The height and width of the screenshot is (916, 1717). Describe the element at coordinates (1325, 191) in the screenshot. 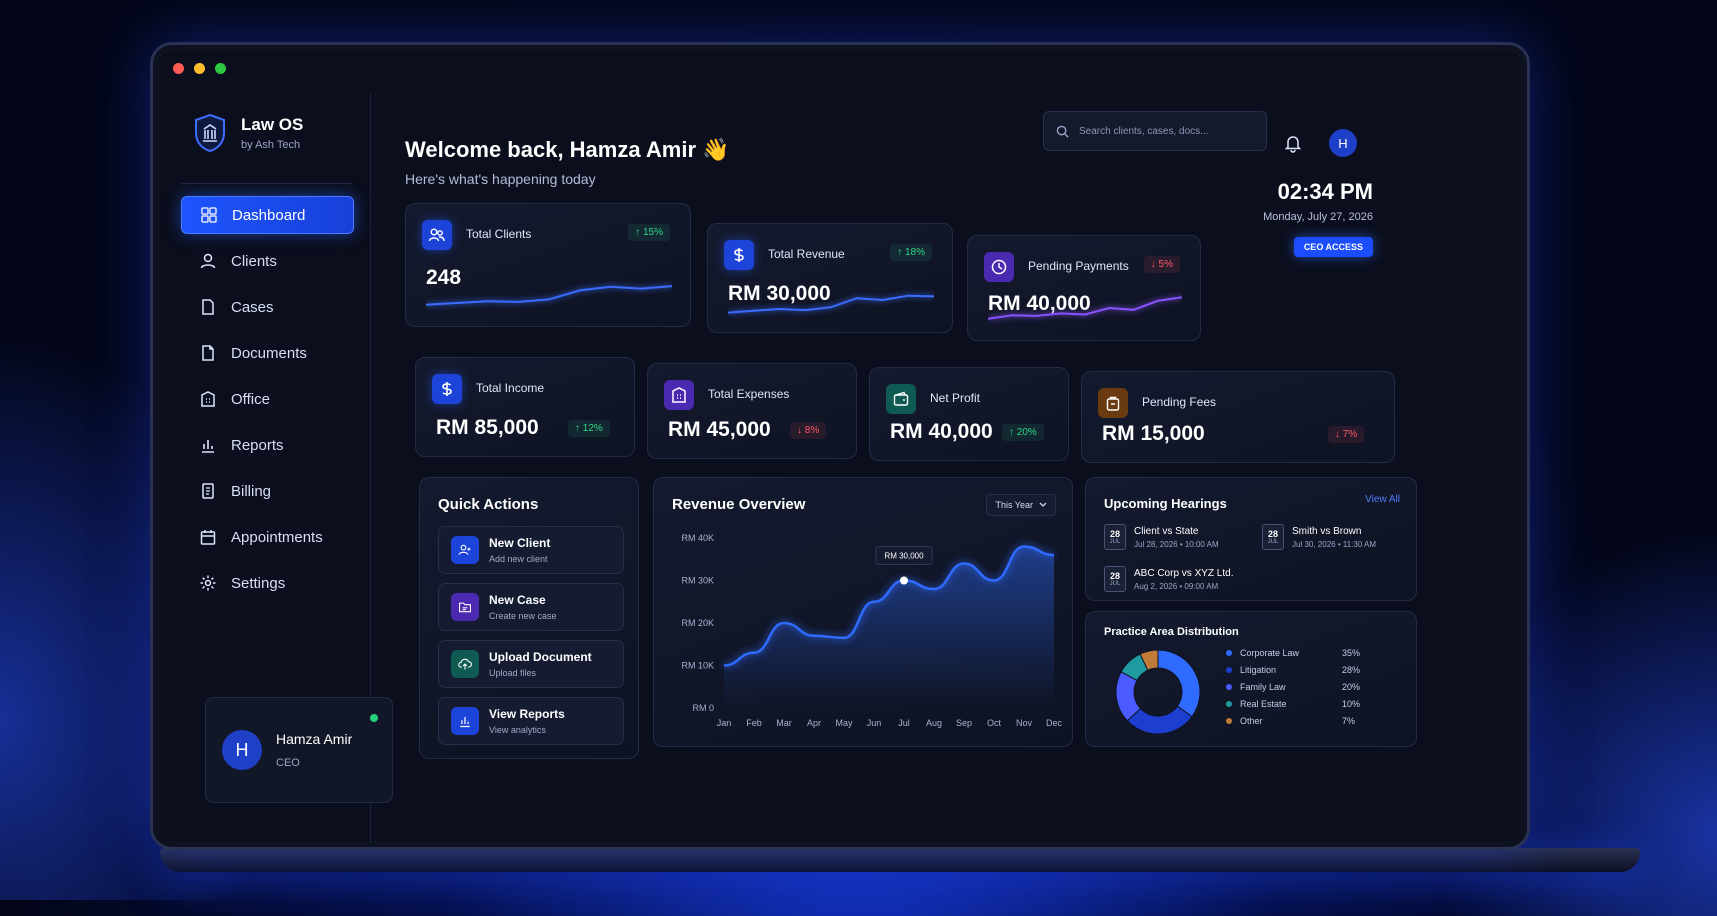

I see `current-time: 02:34 PM` at that location.